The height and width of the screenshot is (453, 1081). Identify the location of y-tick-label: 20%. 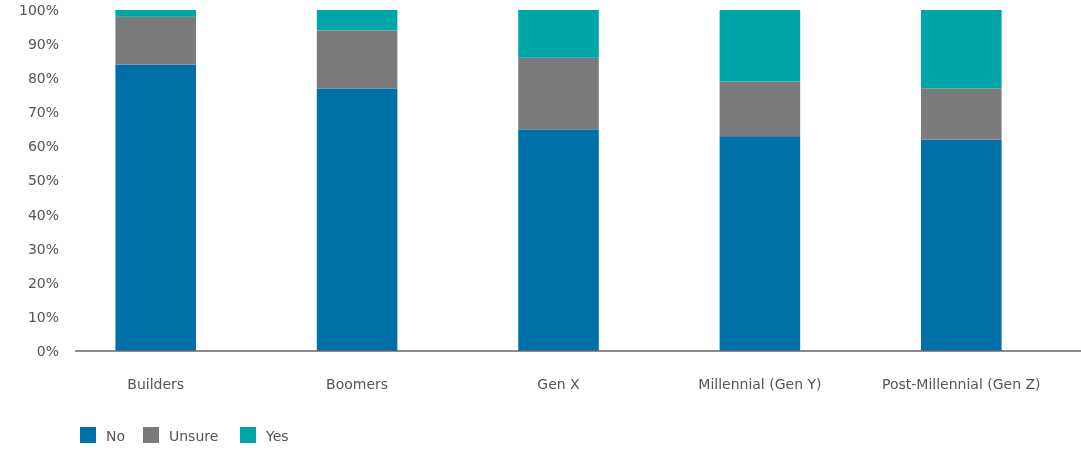
(43, 282).